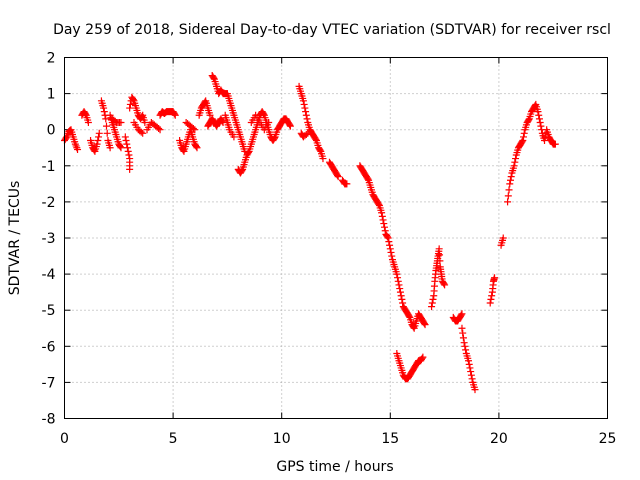  I want to click on x-tick-label-10: 10, so click(282, 439).